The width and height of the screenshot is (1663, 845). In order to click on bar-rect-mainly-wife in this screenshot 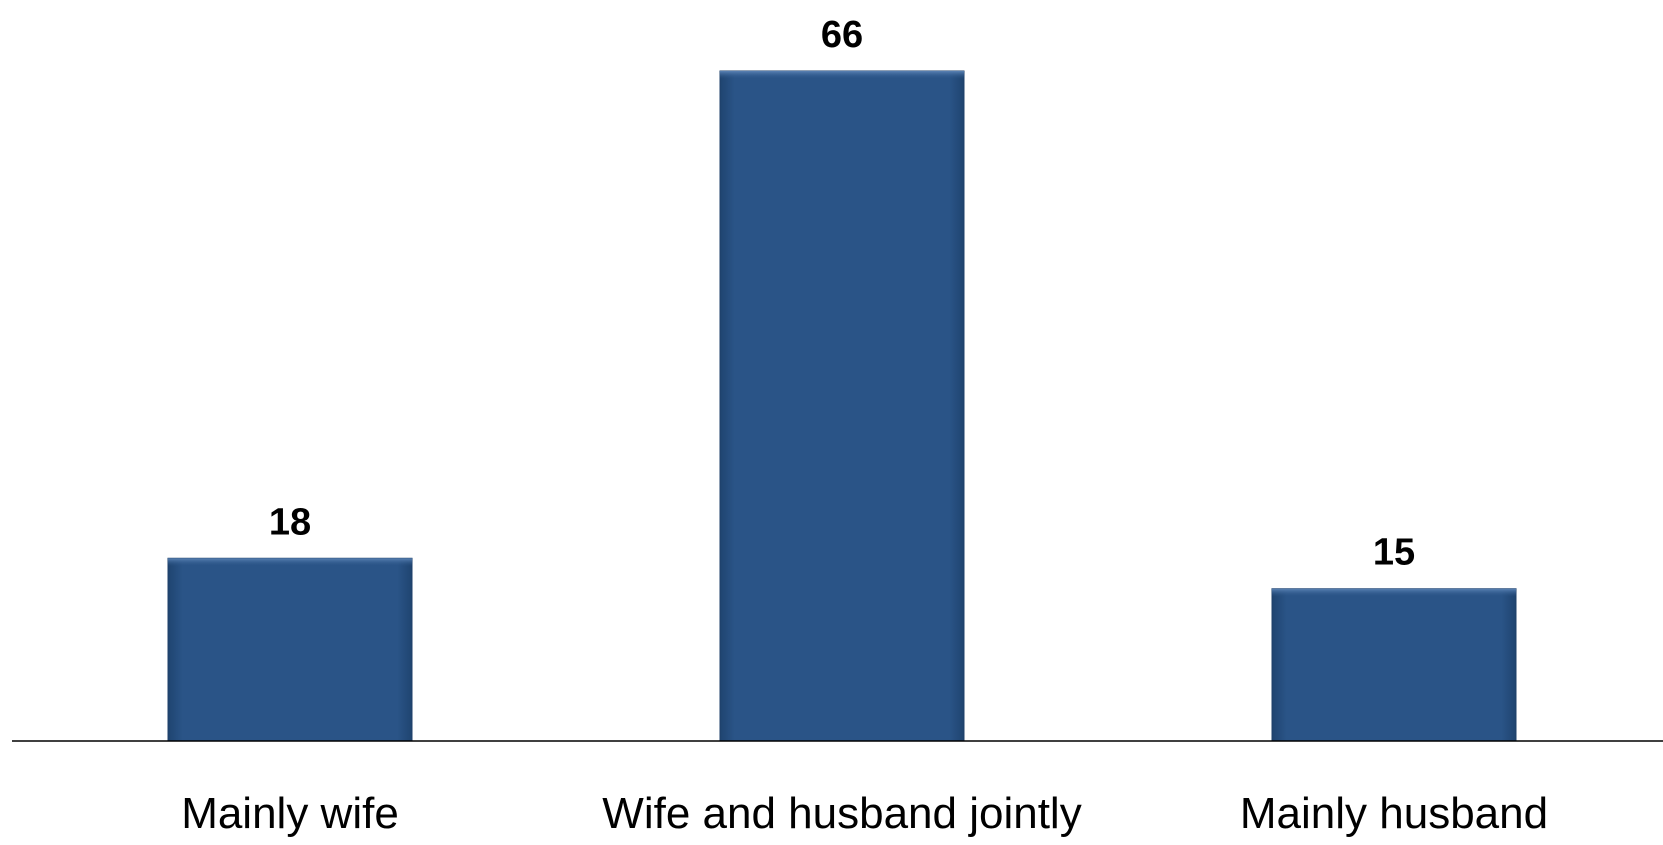, I will do `click(290, 649)`.